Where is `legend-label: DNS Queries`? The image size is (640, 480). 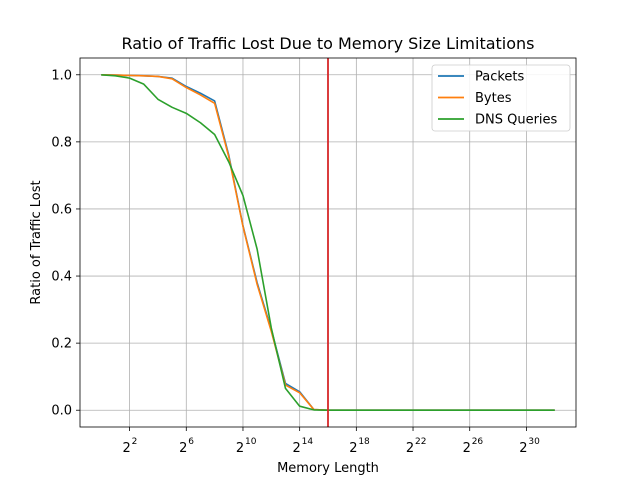
legend-label: DNS Queries is located at coordinates (516, 120).